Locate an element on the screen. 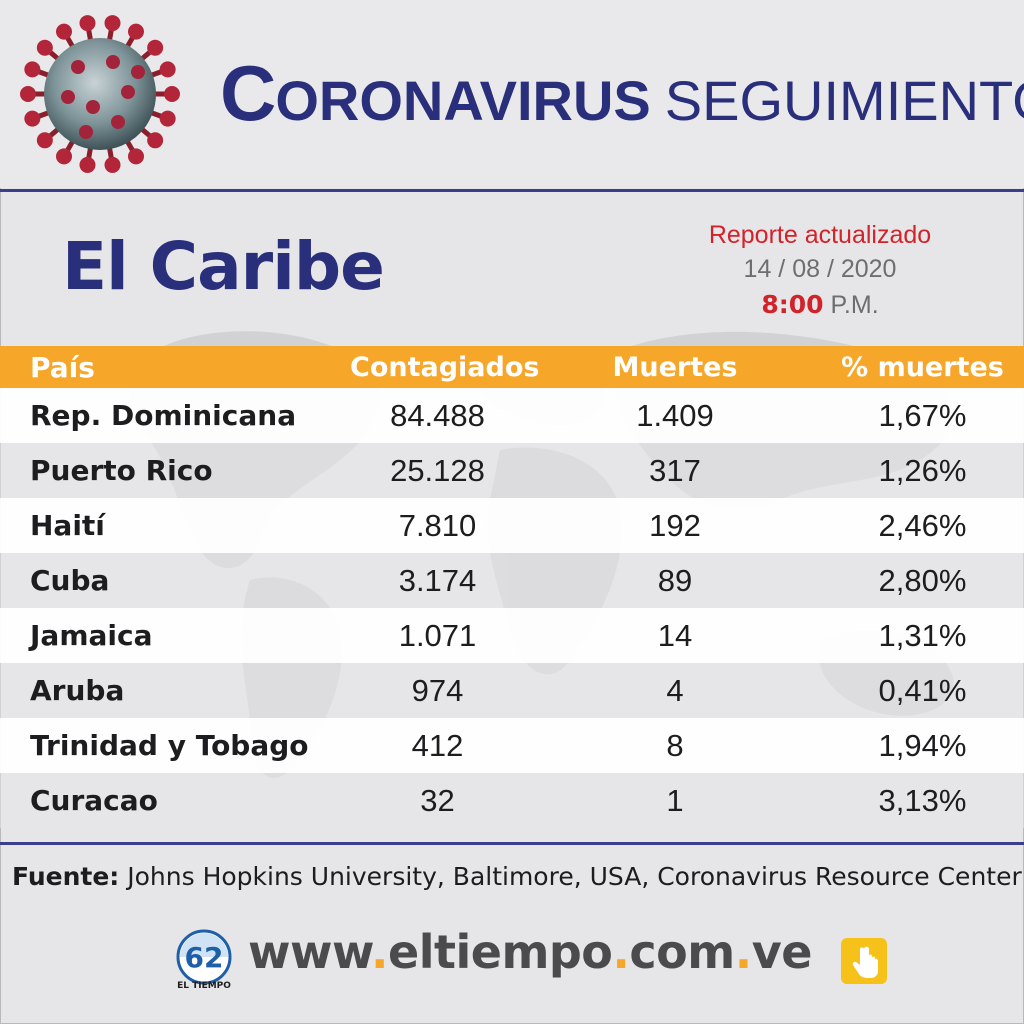 This screenshot has height=1024, width=1024. cell-pct: 2,80% is located at coordinates (922, 580).